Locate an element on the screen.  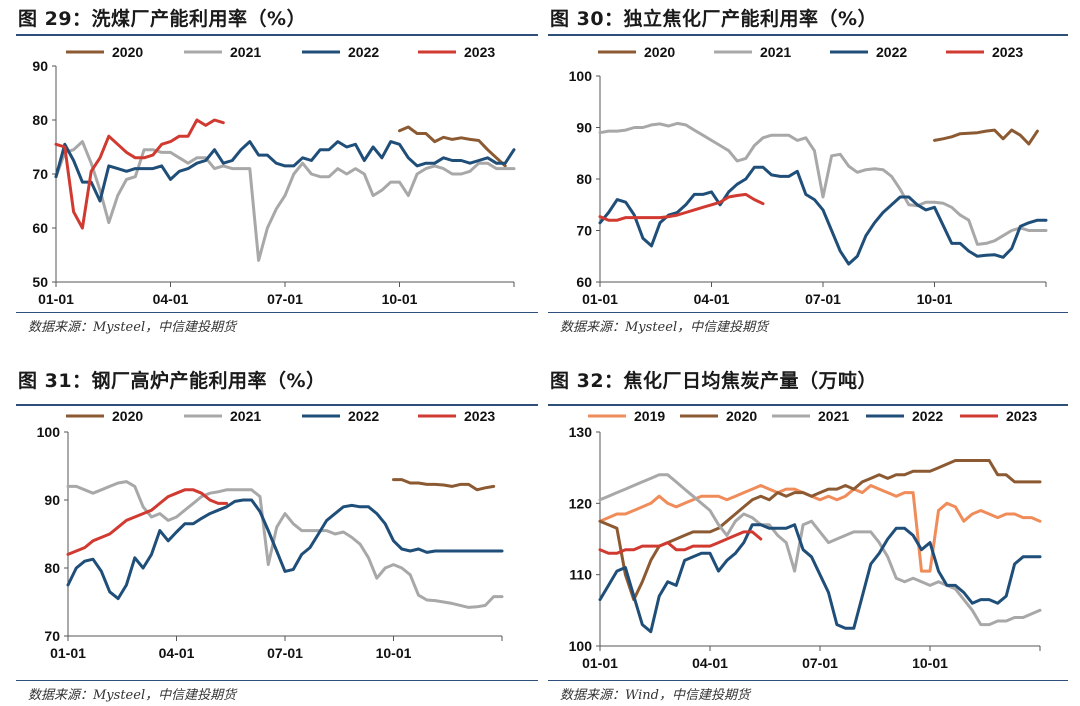
chart-title: 图 32：焦化厂日均焦炭产量（万吨） is located at coordinates (714, 381).